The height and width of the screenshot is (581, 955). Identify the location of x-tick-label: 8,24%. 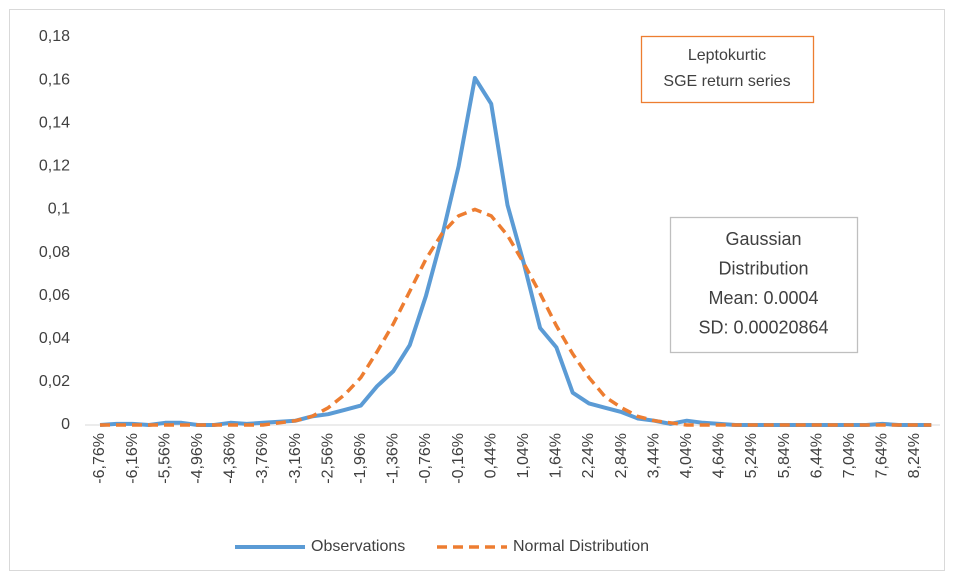
(914, 455).